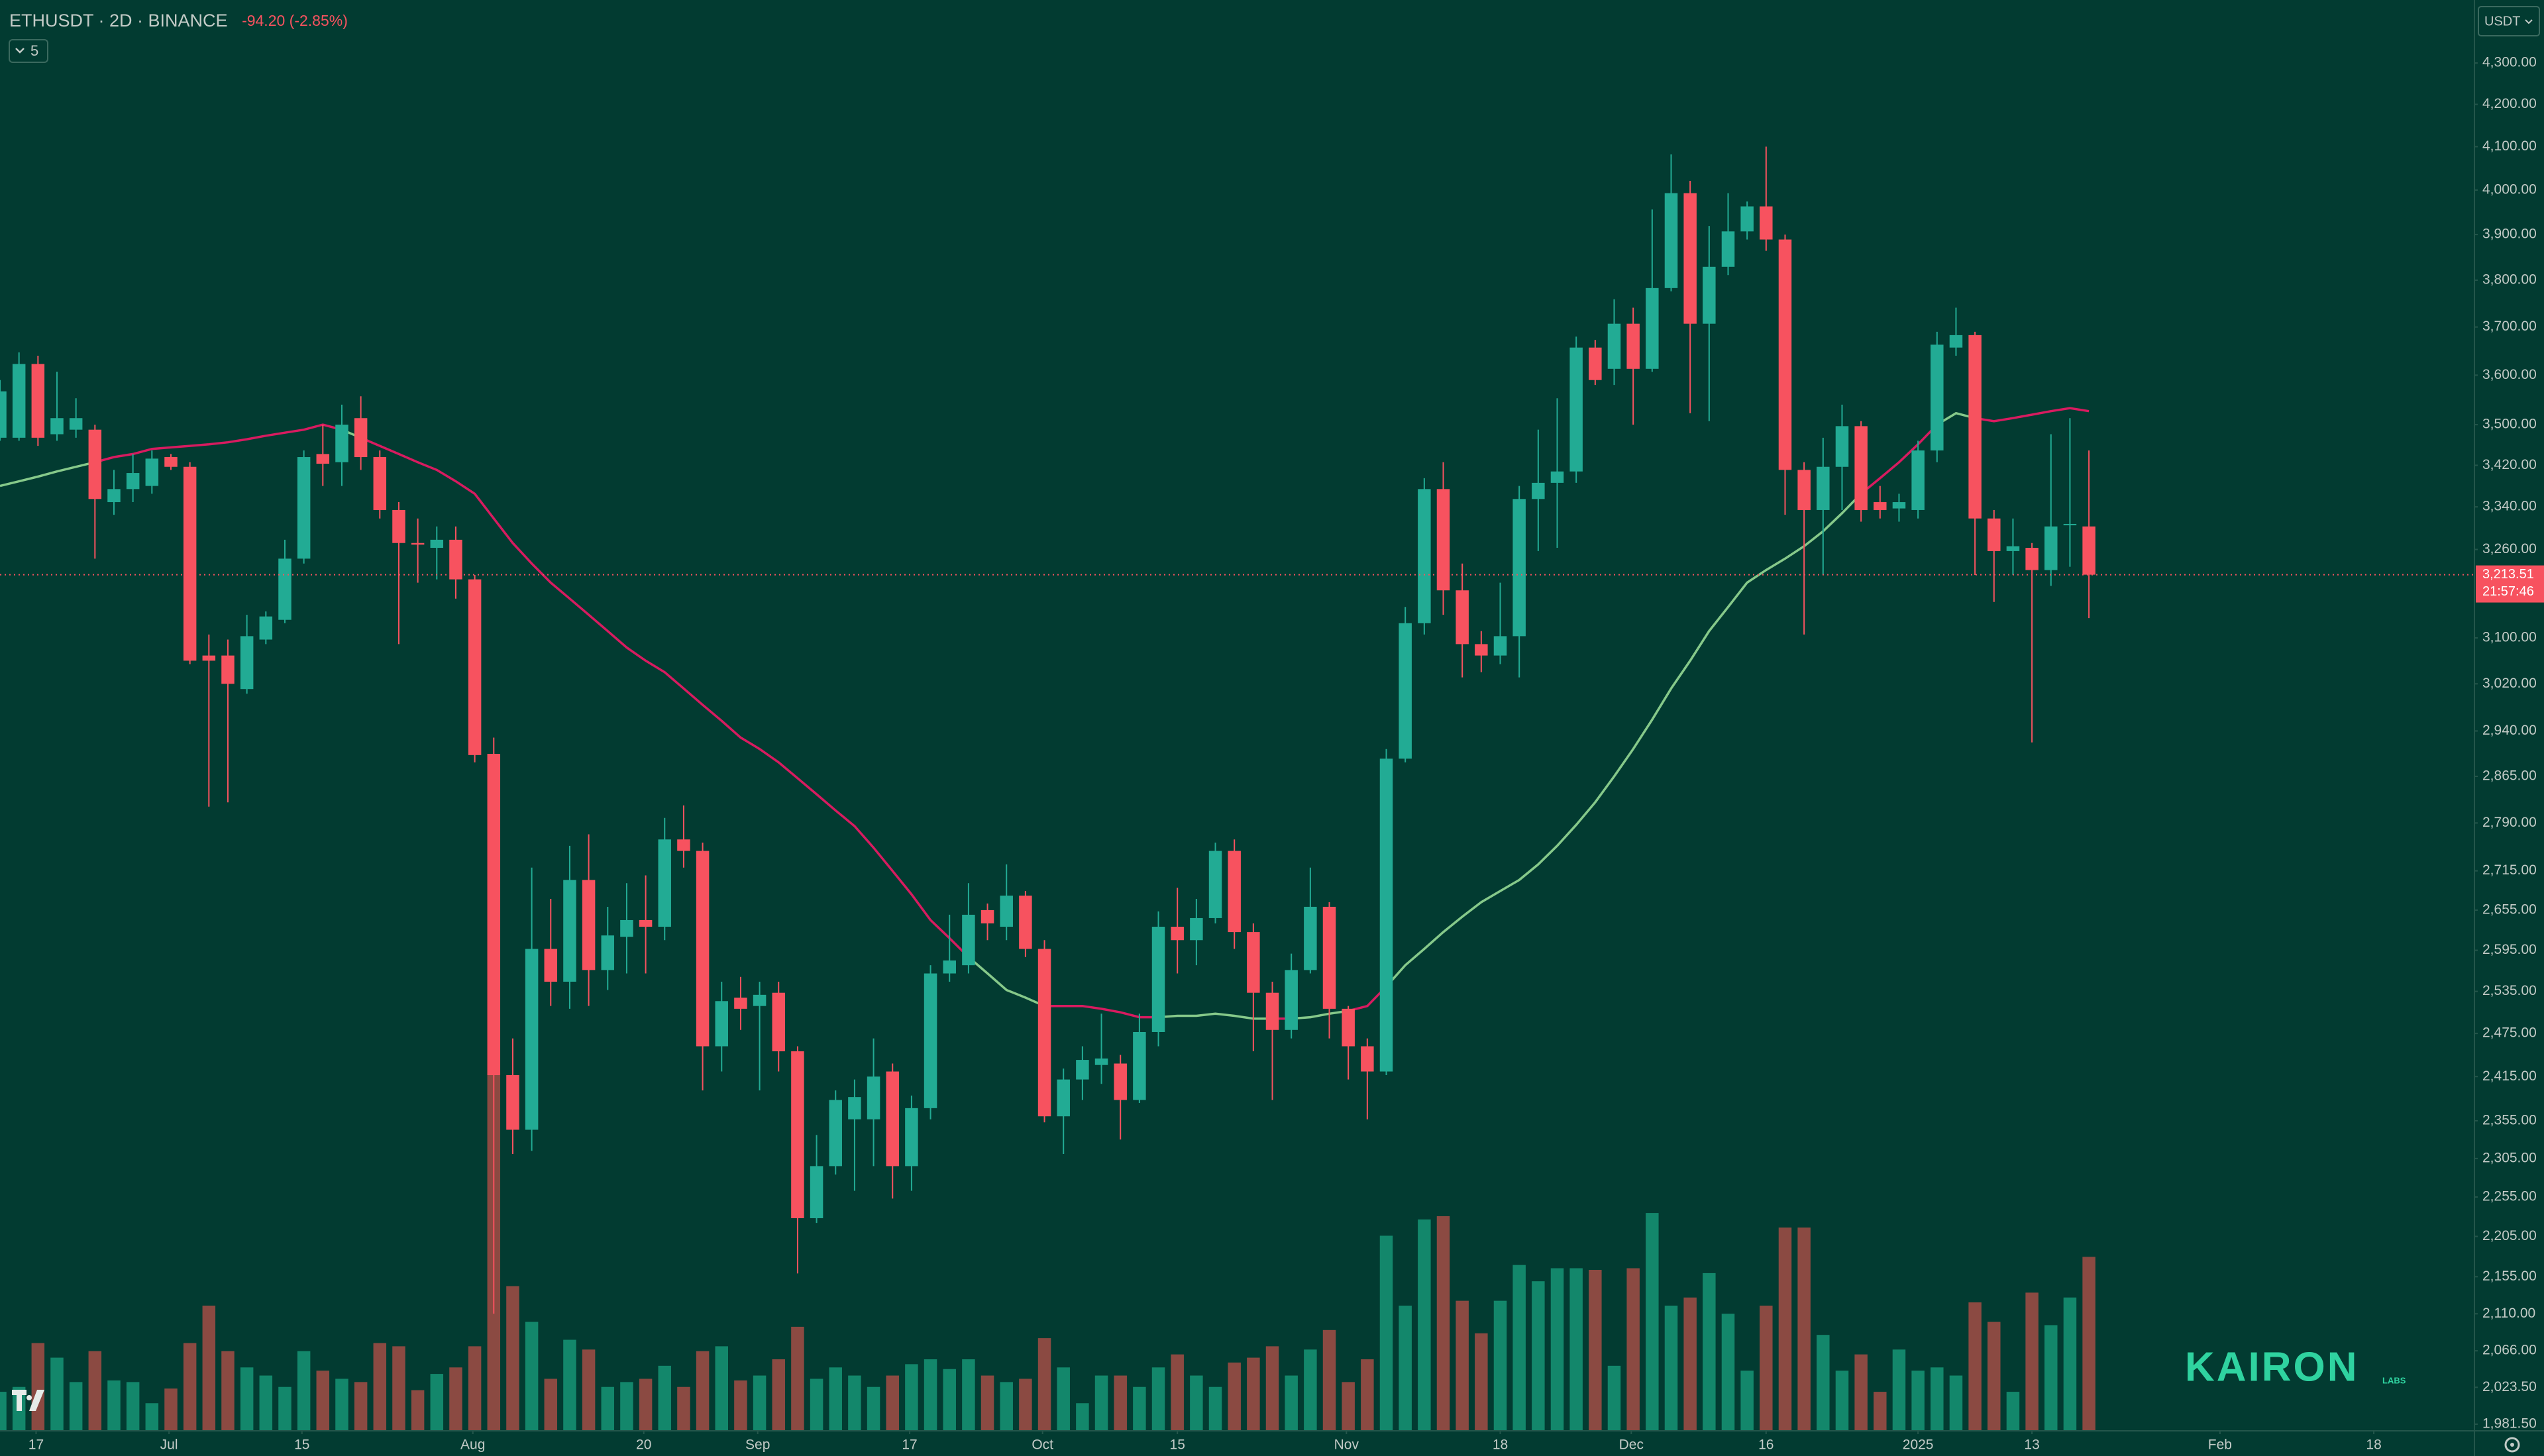  What do you see at coordinates (1631, 1445) in the screenshot?
I see `x-tick-label: Dec` at bounding box center [1631, 1445].